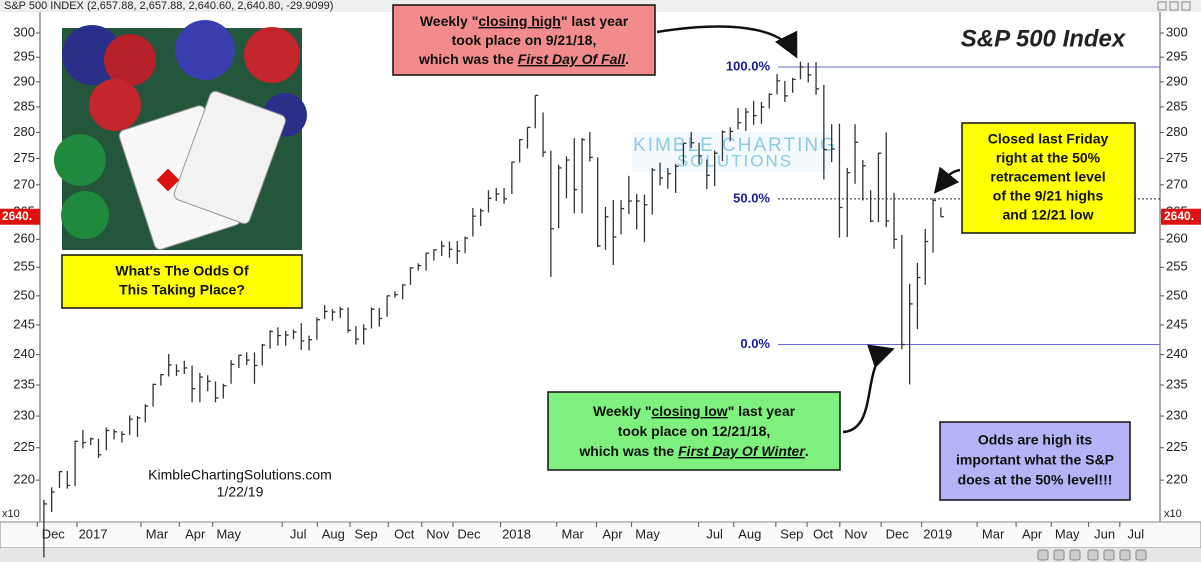 Image resolution: width=1201 pixels, height=562 pixels. I want to click on high-note-text: which was the First Day Of Fall., so click(523, 59).